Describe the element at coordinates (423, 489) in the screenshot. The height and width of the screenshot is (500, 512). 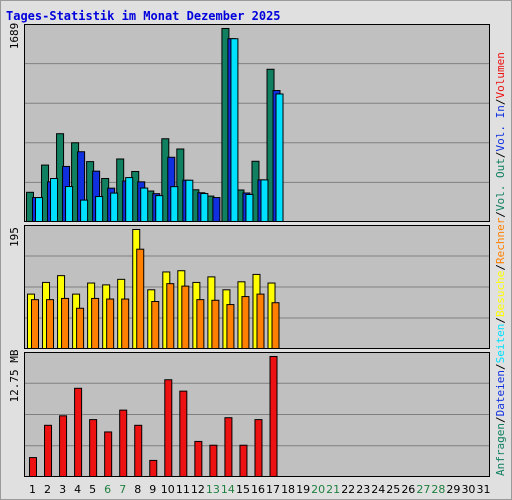
I see `x-tick-label-day-27: 27` at that location.